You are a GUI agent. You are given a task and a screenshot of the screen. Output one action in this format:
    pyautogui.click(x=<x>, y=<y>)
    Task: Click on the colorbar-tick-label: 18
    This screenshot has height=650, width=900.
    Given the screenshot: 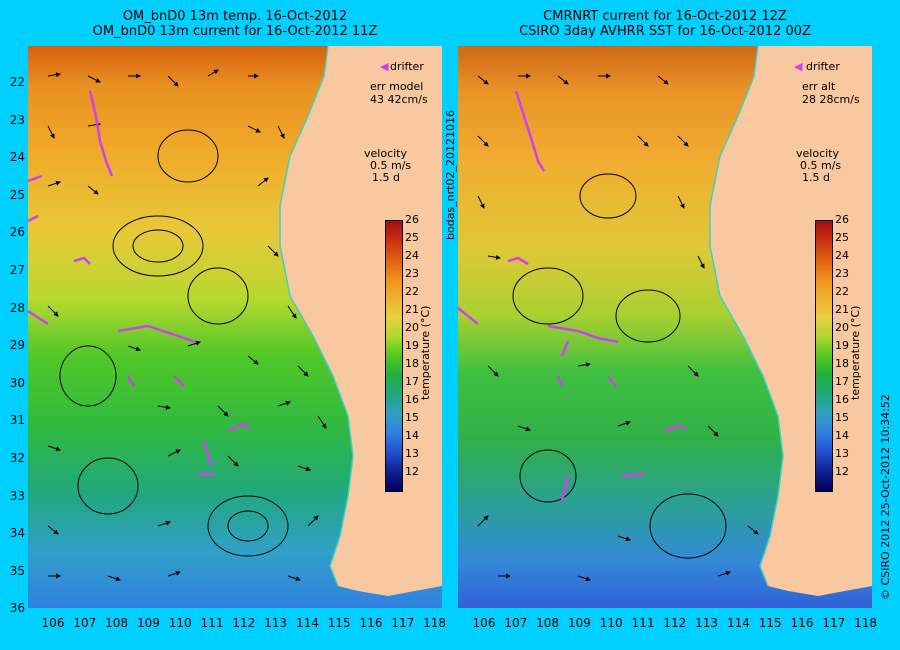 What is the action you would take?
    pyautogui.click(x=412, y=363)
    